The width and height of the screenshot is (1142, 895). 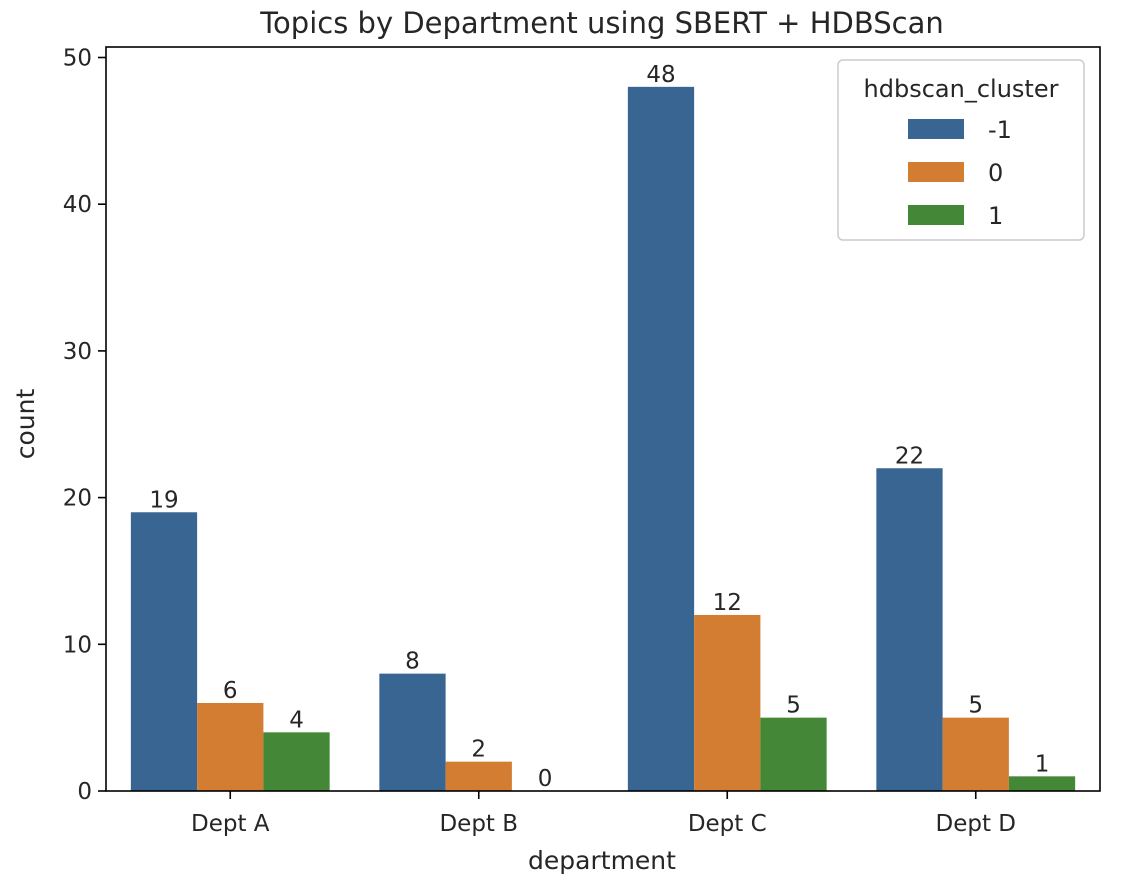 What do you see at coordinates (163, 500) in the screenshot?
I see `data-label: 19` at bounding box center [163, 500].